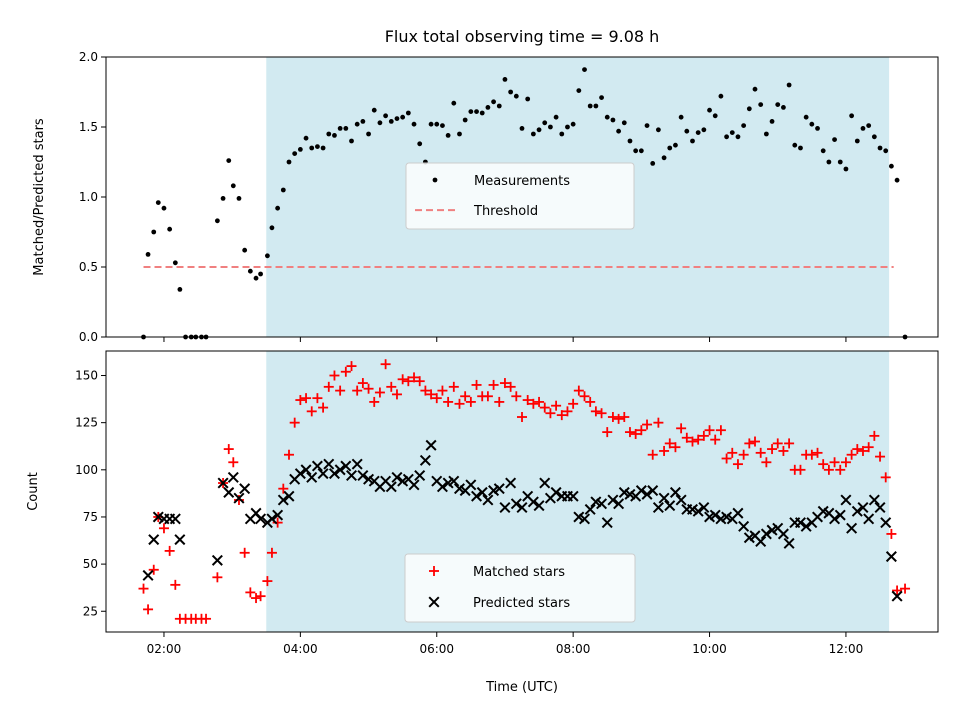  I want to click on y-tick-label: 150, so click(86, 376).